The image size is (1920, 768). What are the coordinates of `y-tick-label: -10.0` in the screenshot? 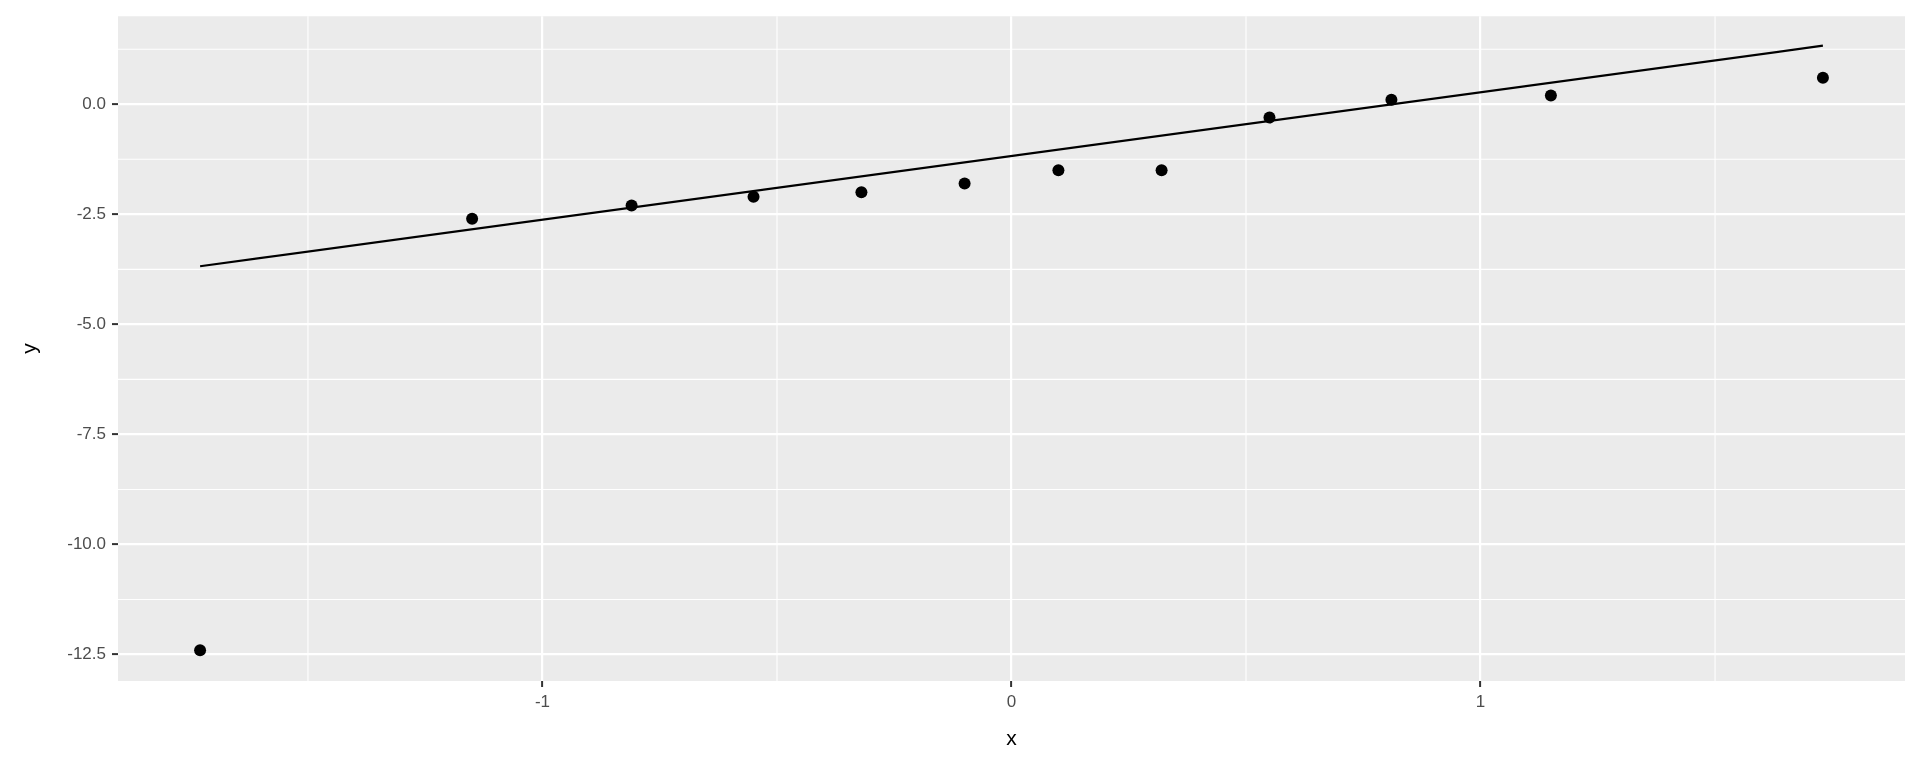 It's located at (86, 544).